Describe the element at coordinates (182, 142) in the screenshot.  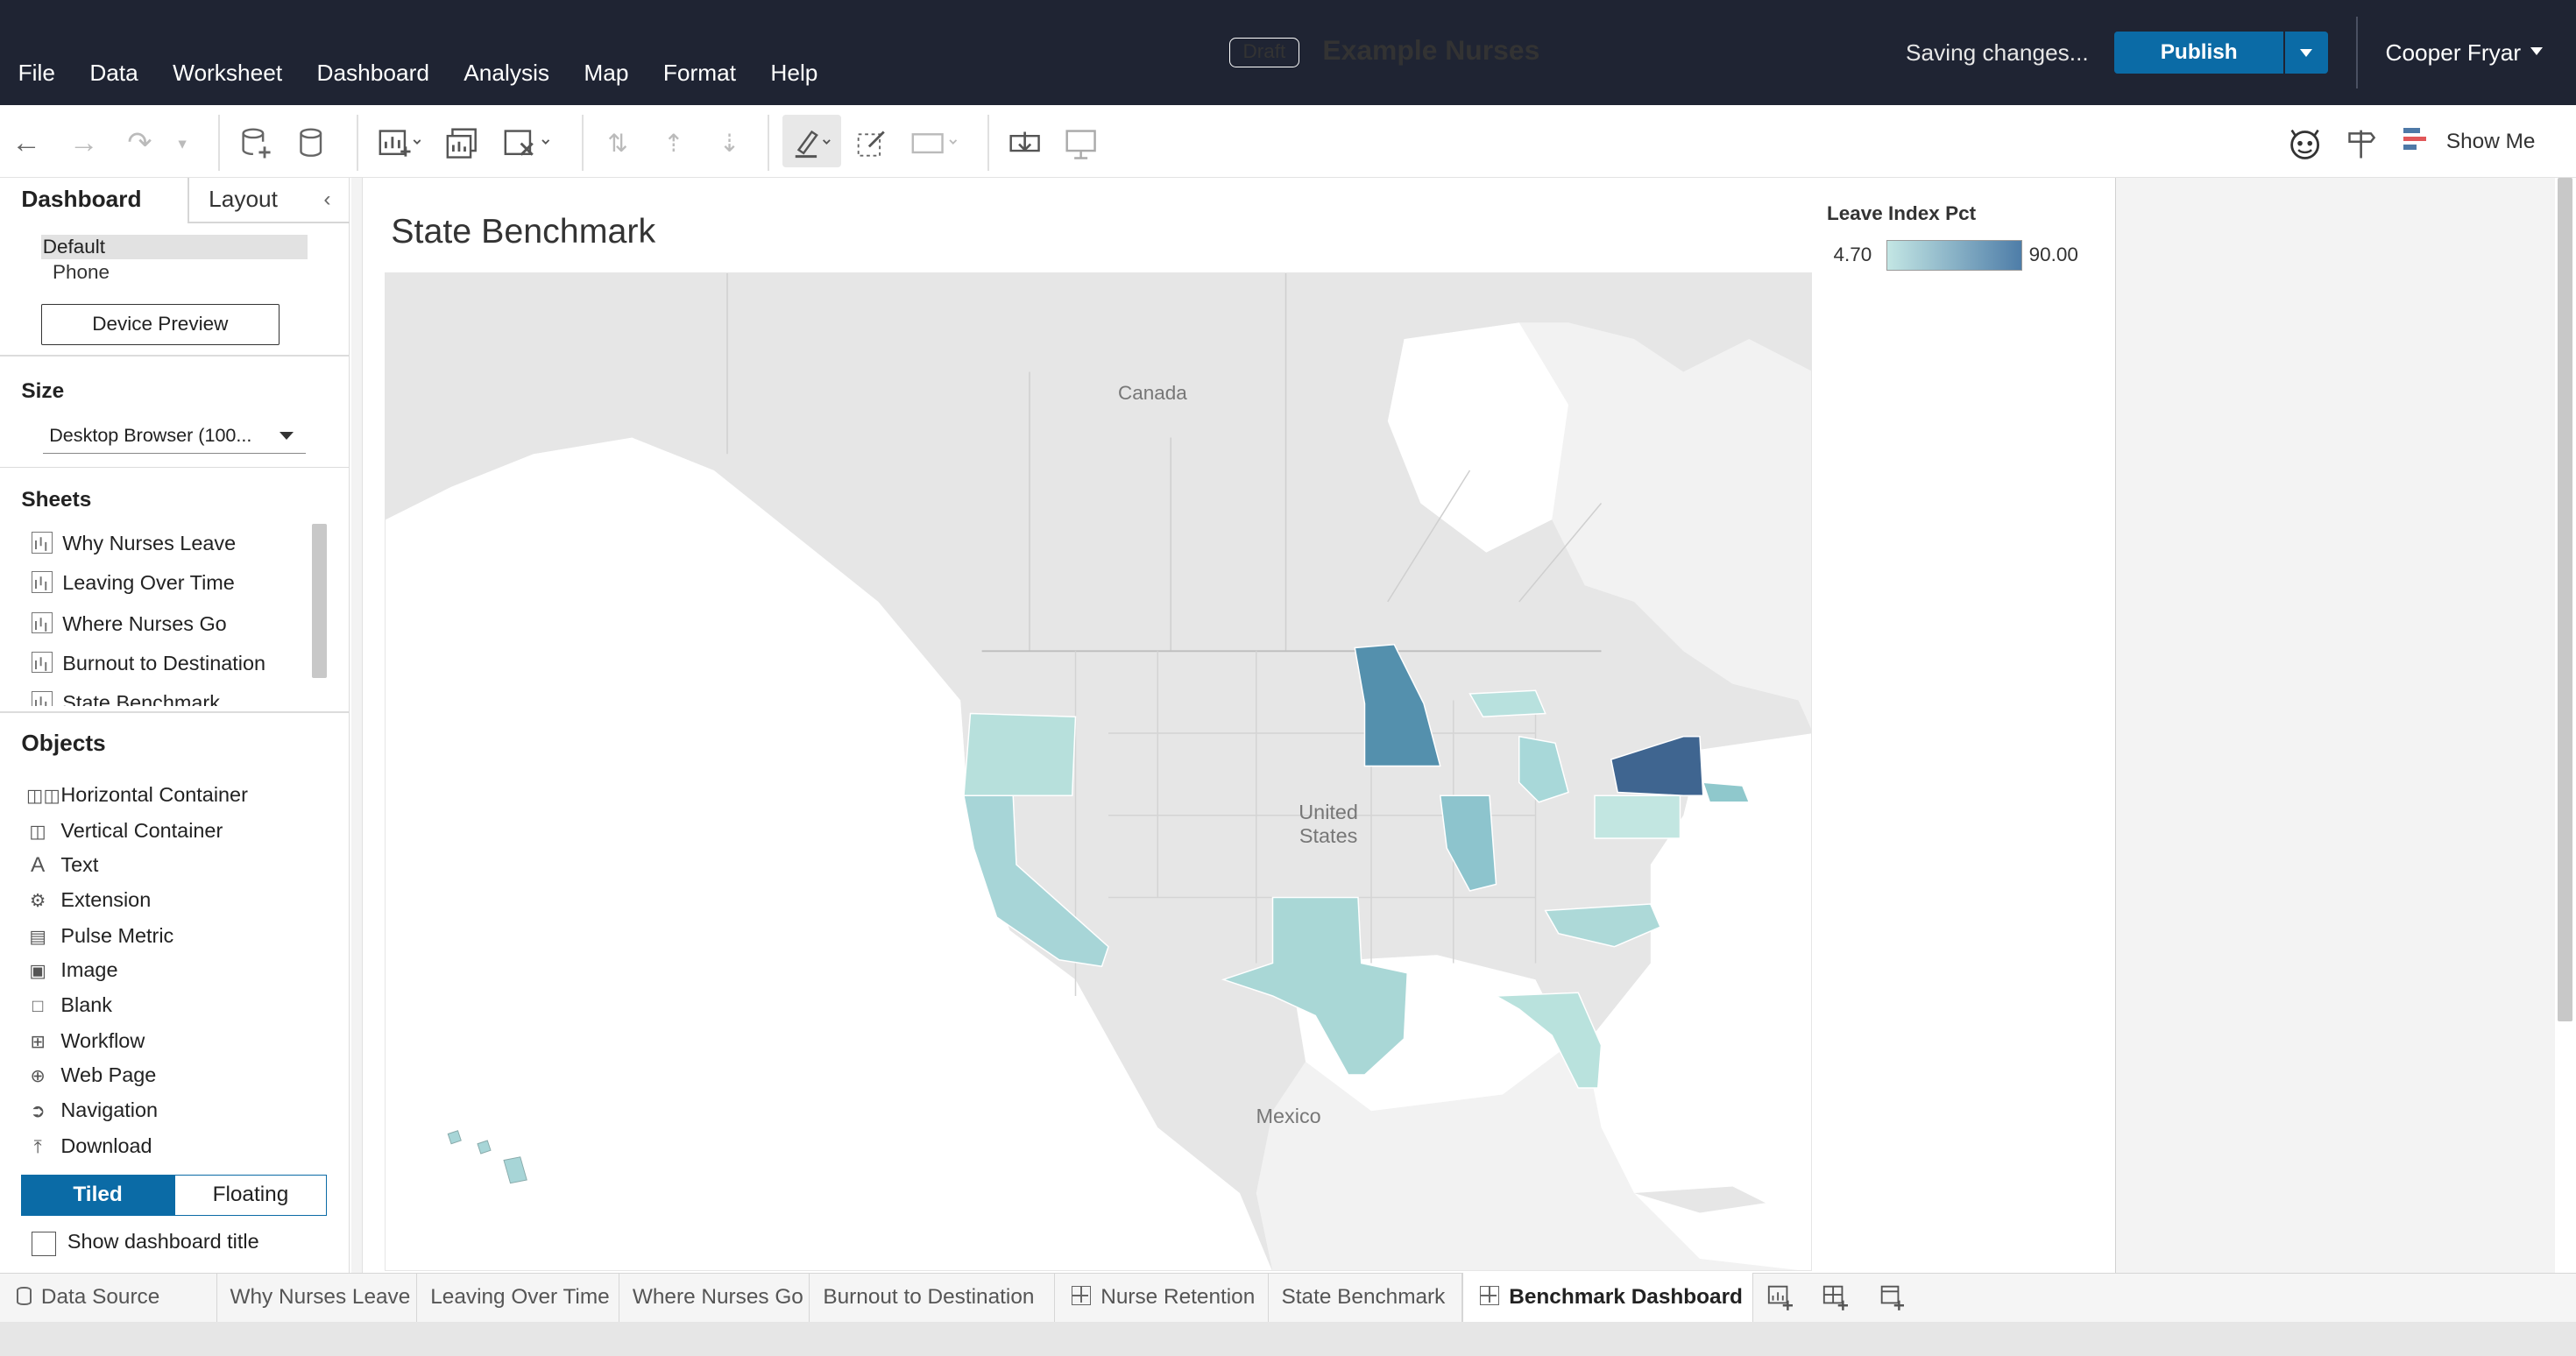
I see `replay-dropdown-icon: ▾` at that location.